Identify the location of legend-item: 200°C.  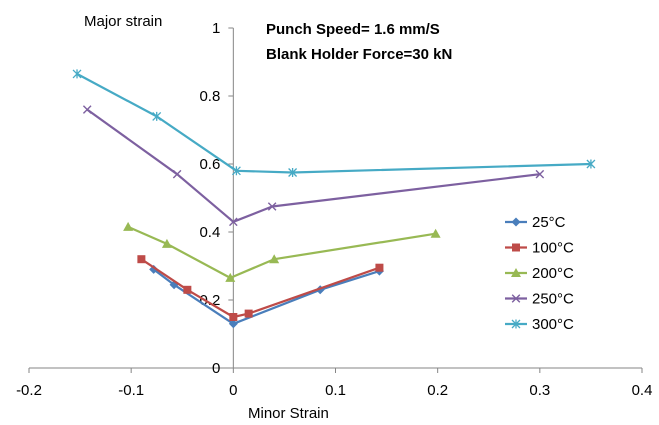
(539, 273).